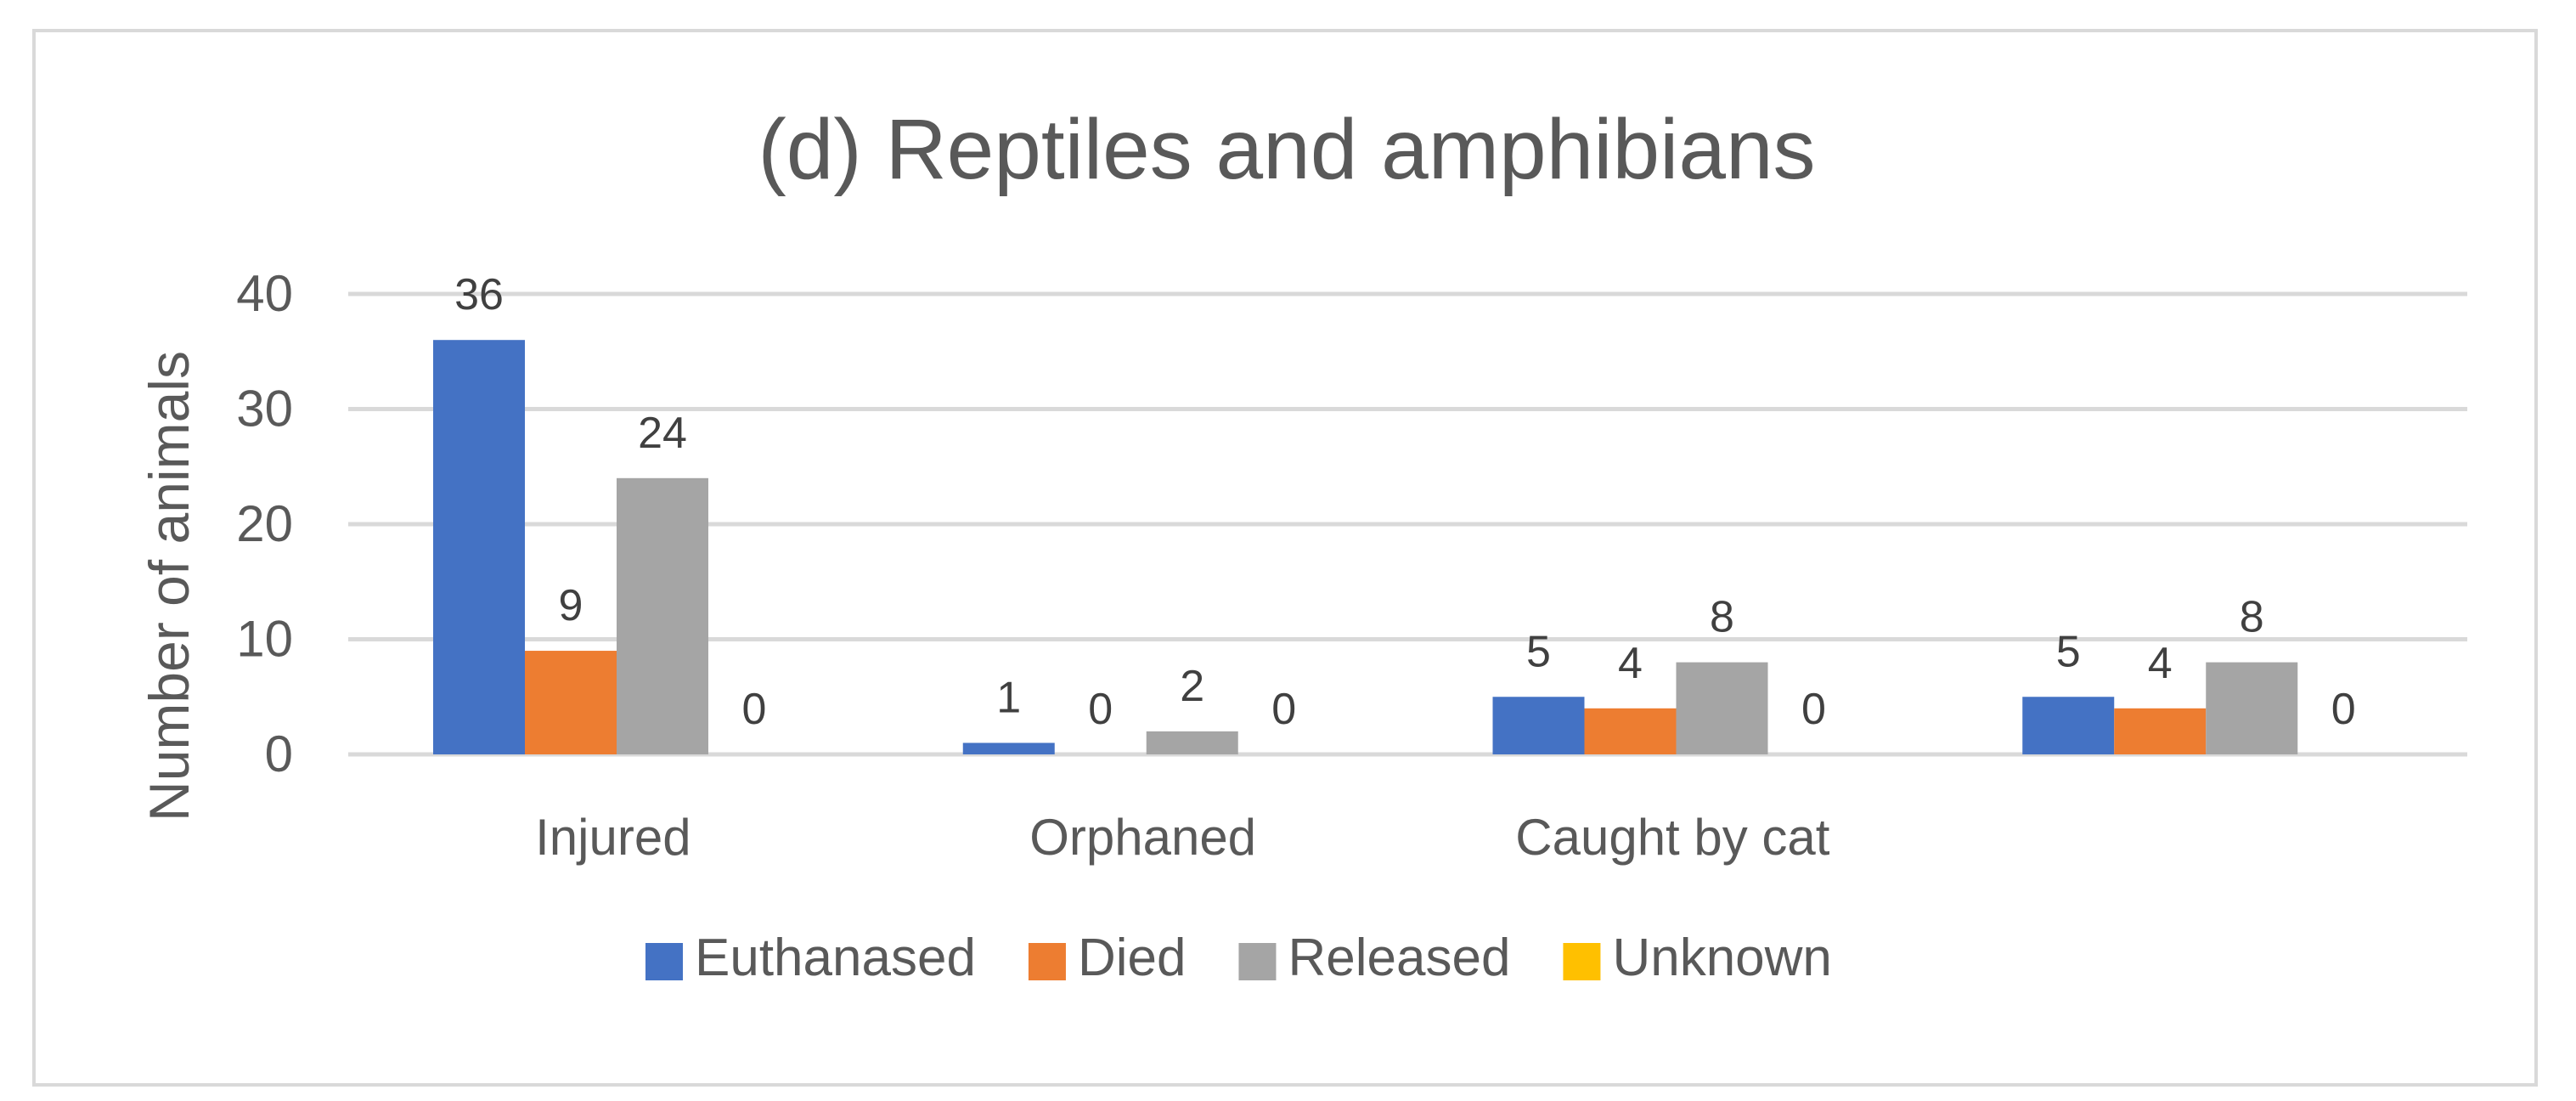 This screenshot has width=2576, height=1101. I want to click on y-tick-labels: 0 10 20 30 40, so click(264, 523).